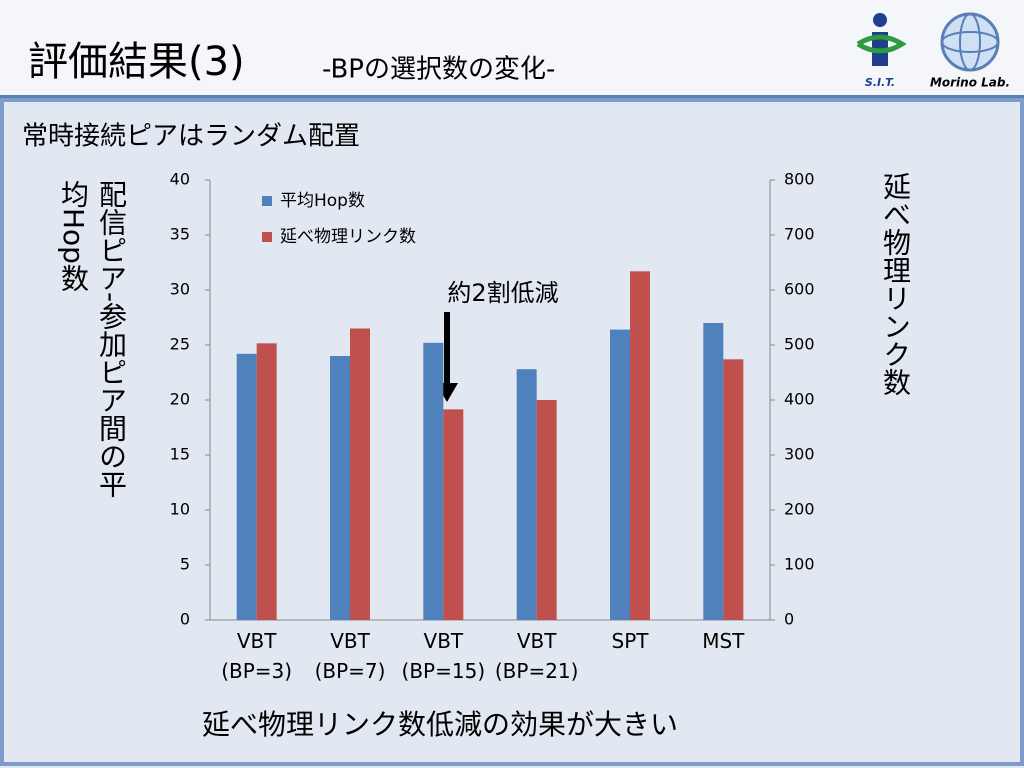 The height and width of the screenshot is (768, 1024). What do you see at coordinates (789, 619) in the screenshot?
I see `y2-tick-label: 0` at bounding box center [789, 619].